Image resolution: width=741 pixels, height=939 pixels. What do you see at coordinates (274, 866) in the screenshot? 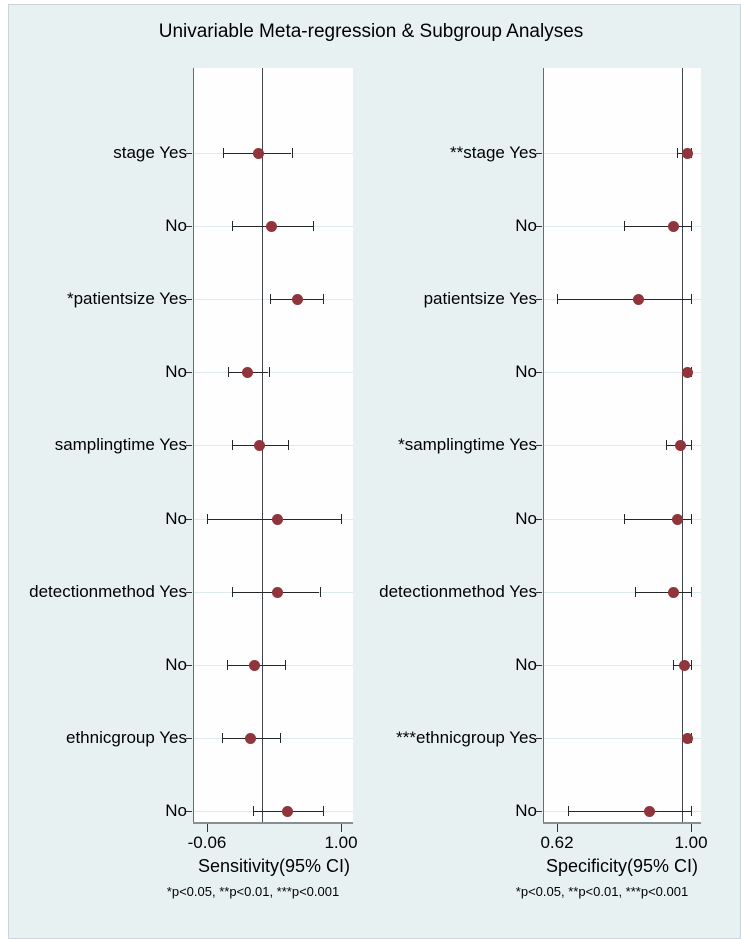
I see `x-axis-title-sensitivity: Sensitivity(95% CI)` at bounding box center [274, 866].